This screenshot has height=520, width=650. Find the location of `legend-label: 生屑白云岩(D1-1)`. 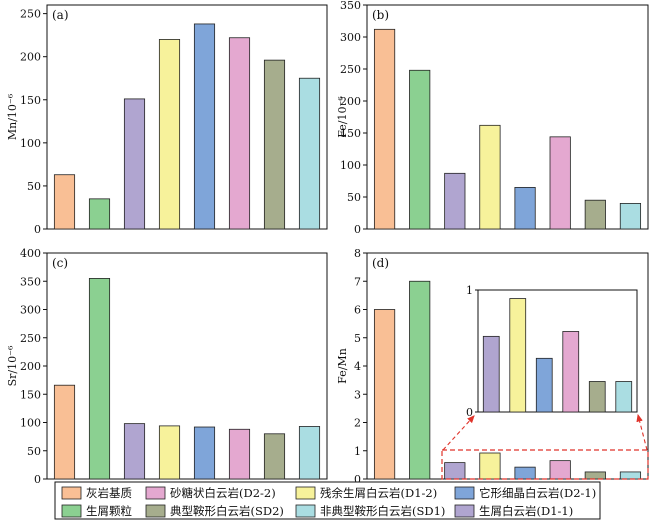

legend-label: 生屑白云岩(D1-1) is located at coordinates (526, 511).